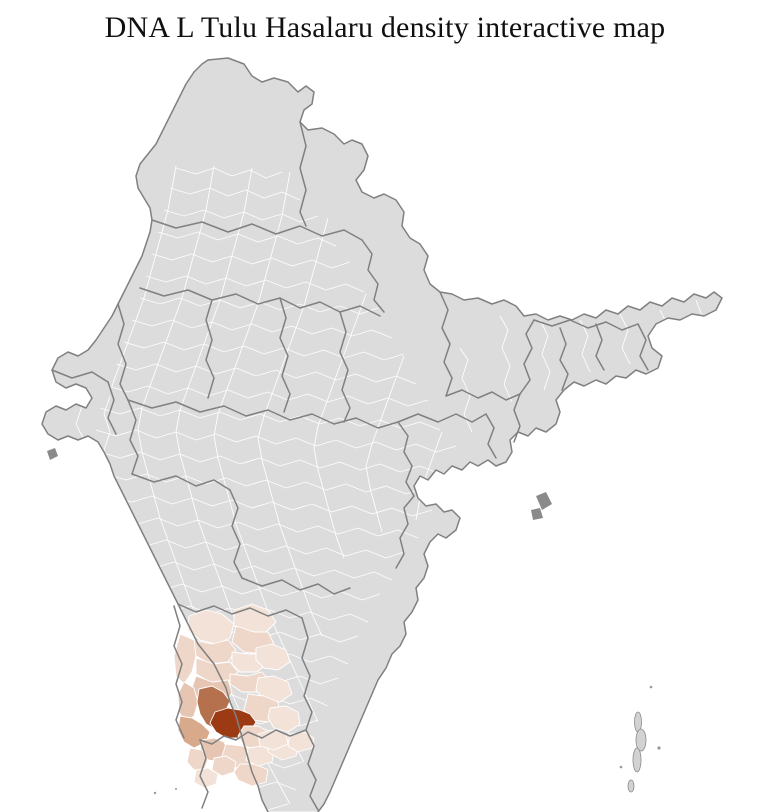 Image resolution: width=770 pixels, height=812 pixels. What do you see at coordinates (224, 766) in the screenshot?
I see `district-wayanad` at bounding box center [224, 766].